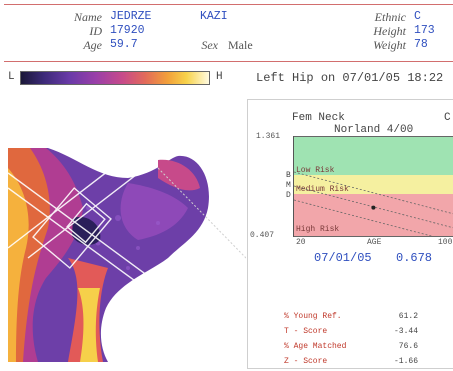  Describe the element at coordinates (209, 45) in the screenshot. I see `sex-label: Sex` at that location.